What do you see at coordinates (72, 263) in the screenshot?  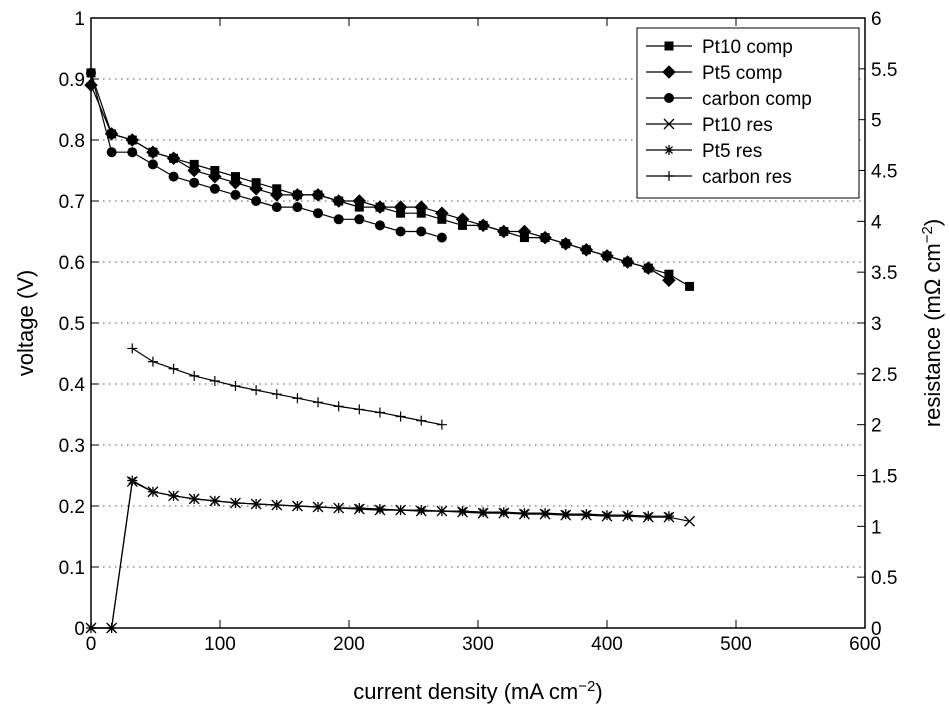 I see `y-left-tick-label: 0.6` at bounding box center [72, 263].